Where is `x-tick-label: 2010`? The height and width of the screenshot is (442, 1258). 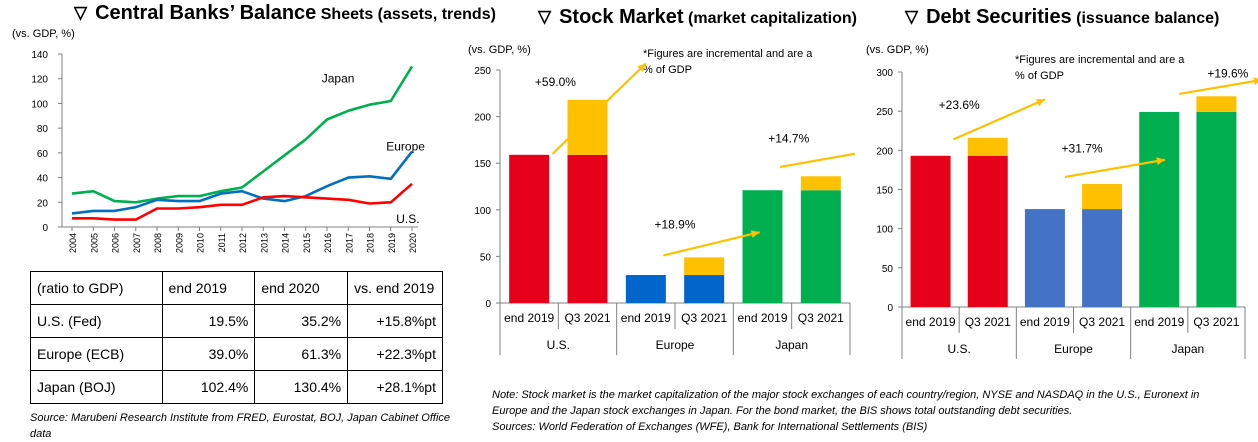 x-tick-label: 2010 is located at coordinates (201, 243).